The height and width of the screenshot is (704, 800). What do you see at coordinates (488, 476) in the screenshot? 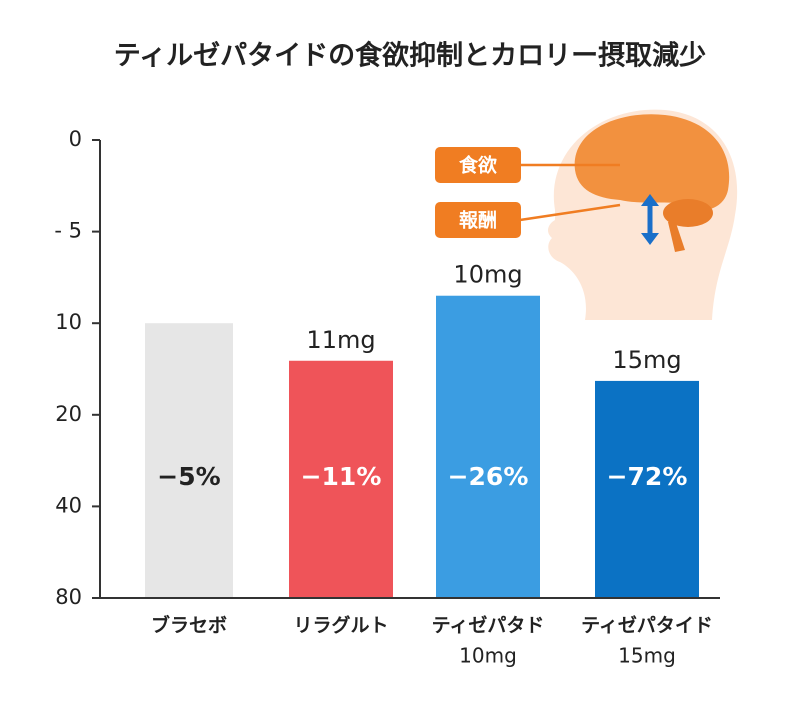
I see `bar-label: −26%` at bounding box center [488, 476].